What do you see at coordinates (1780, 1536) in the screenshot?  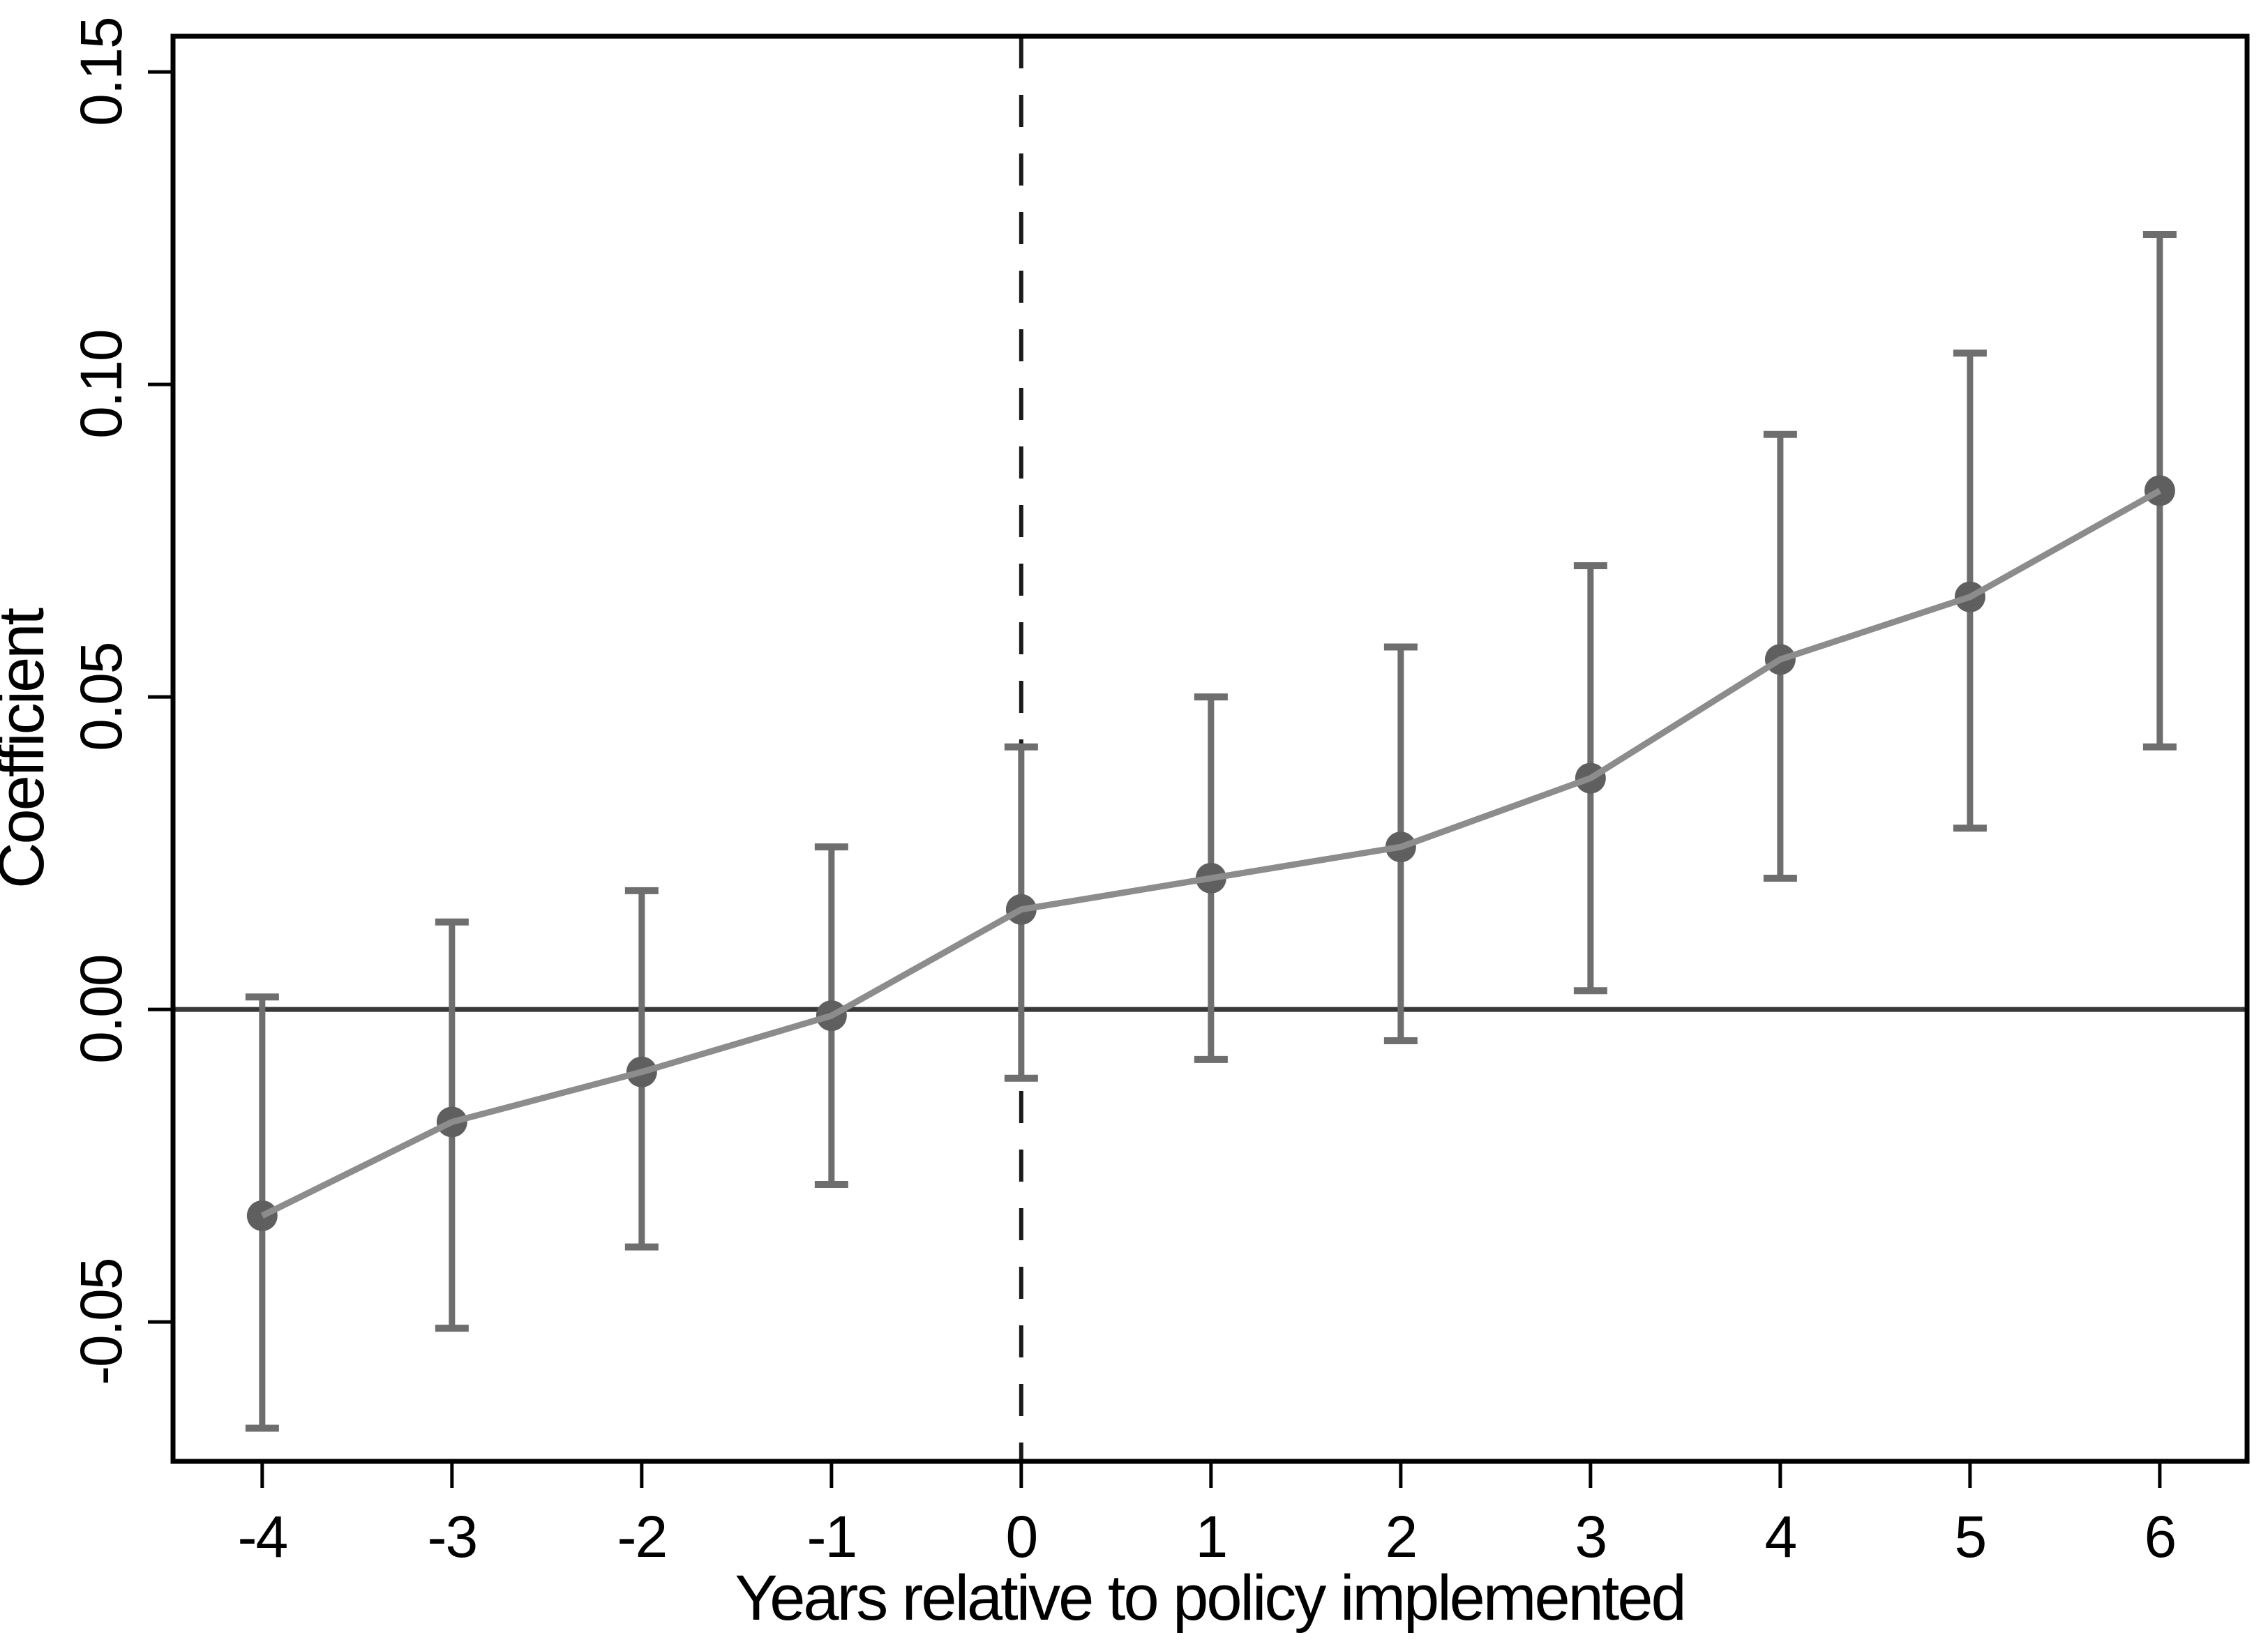 I see `x-tick-label: 4` at bounding box center [1780, 1536].